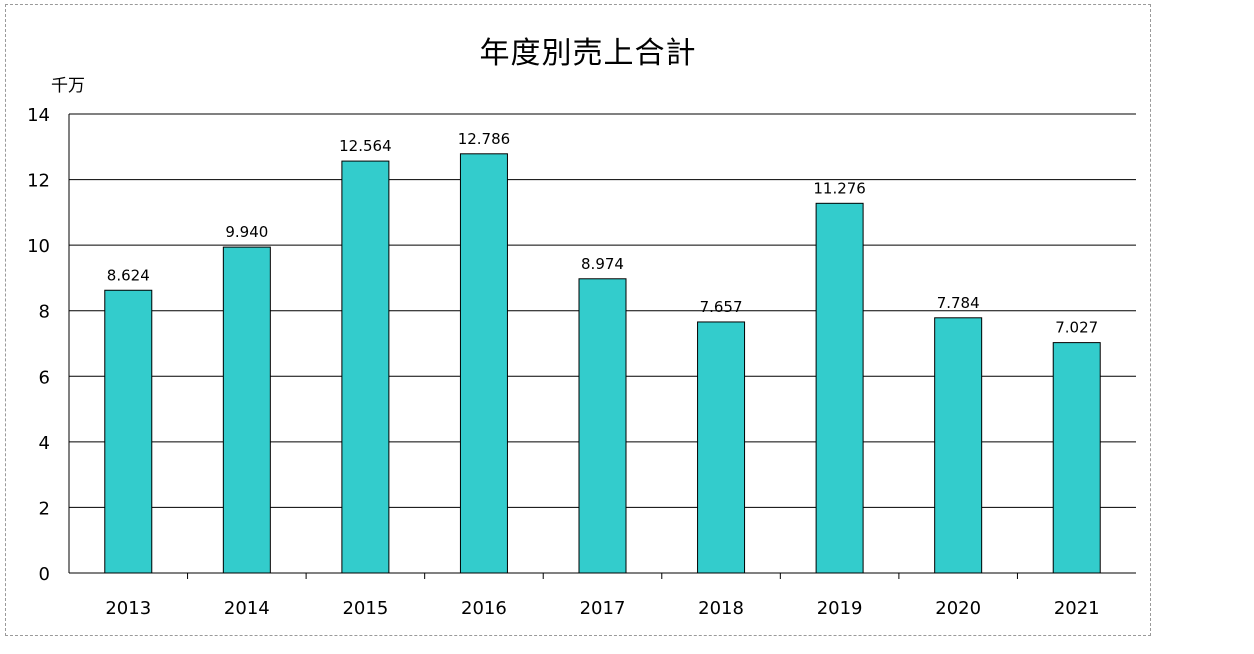 The height and width of the screenshot is (654, 1254). What do you see at coordinates (44, 312) in the screenshot?
I see `y-tick-label-8: 8` at bounding box center [44, 312].